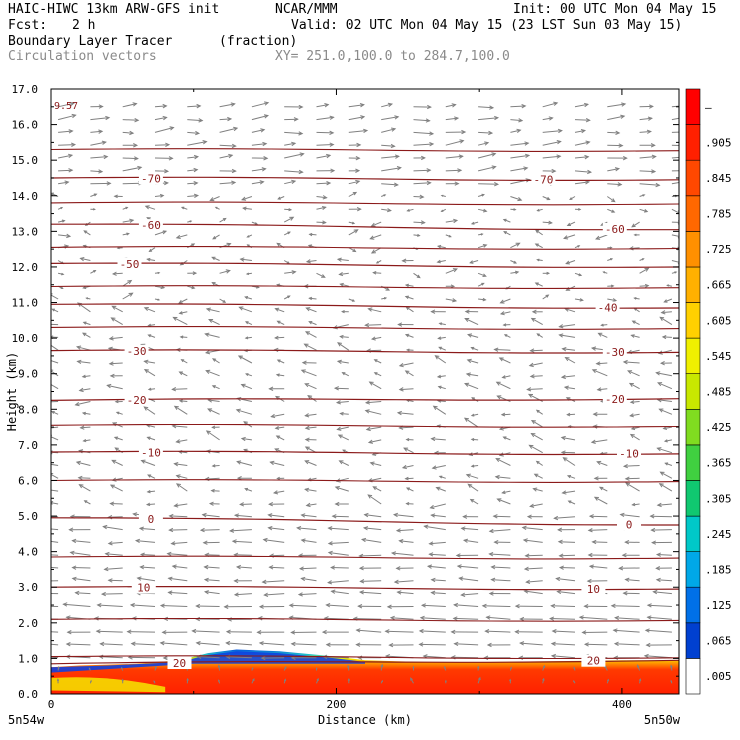 The image size is (740, 740). What do you see at coordinates (693, 213) in the screenshot?
I see `colorbar-swatch` at bounding box center [693, 213].